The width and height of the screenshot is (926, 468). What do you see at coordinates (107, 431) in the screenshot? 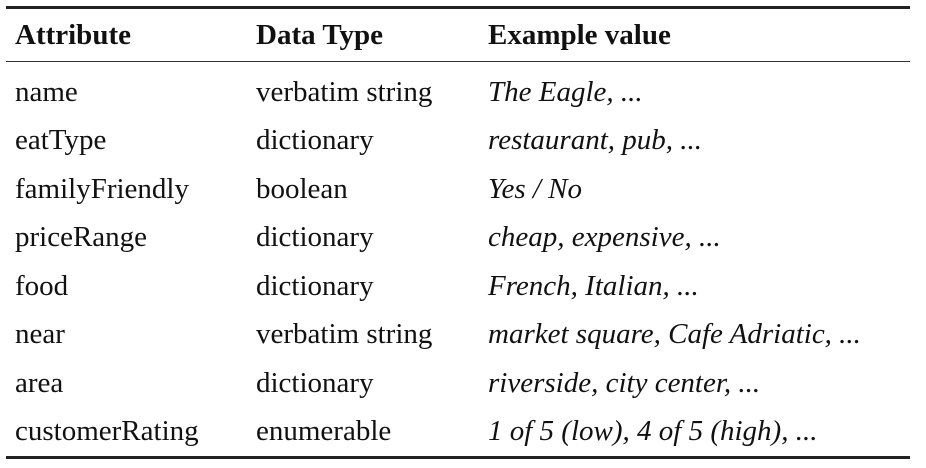
I see `cell-attribute: customerRating` at bounding box center [107, 431].